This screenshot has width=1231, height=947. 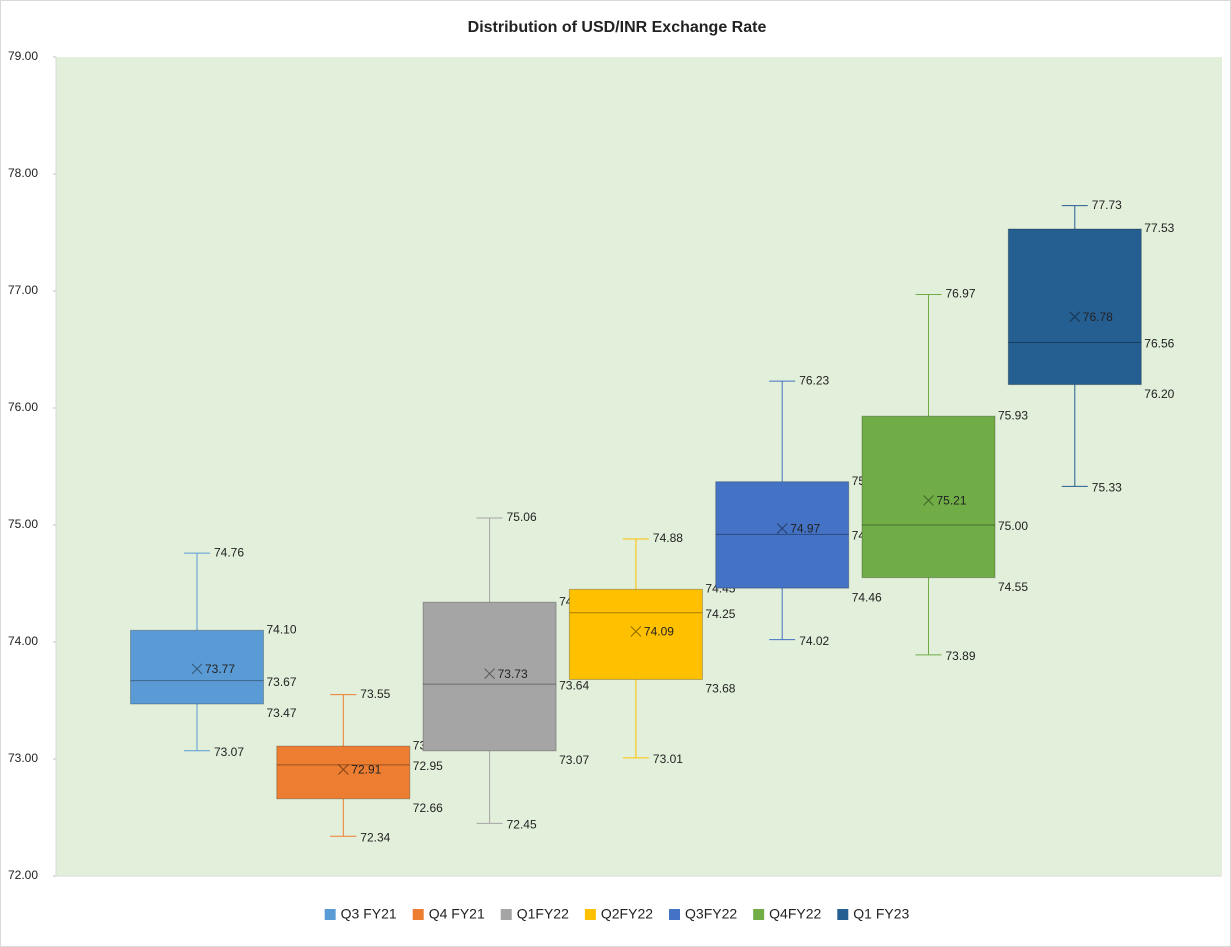 What do you see at coordinates (617, 27) in the screenshot?
I see `chart-title: Distribution of USD/INR Exchange Rate` at bounding box center [617, 27].